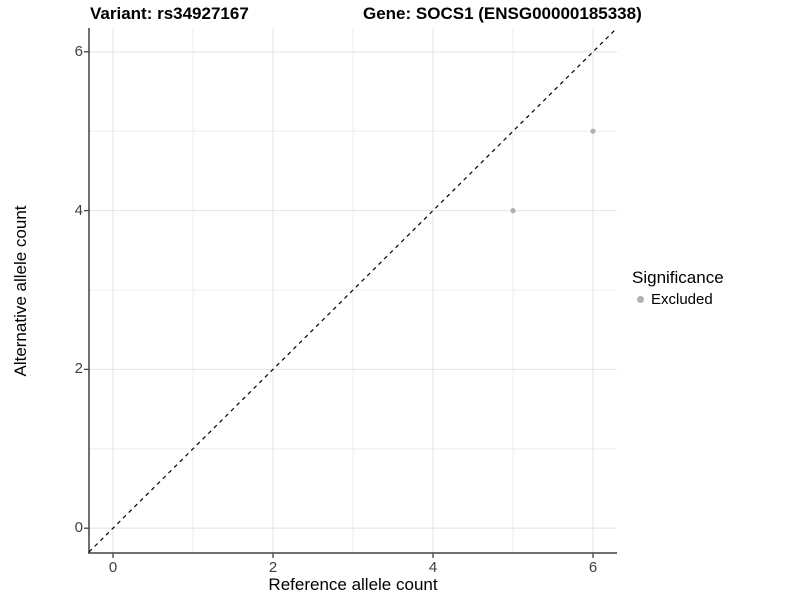 This screenshot has height=600, width=800. What do you see at coordinates (78, 528) in the screenshot?
I see `y-tick-label: 0` at bounding box center [78, 528].